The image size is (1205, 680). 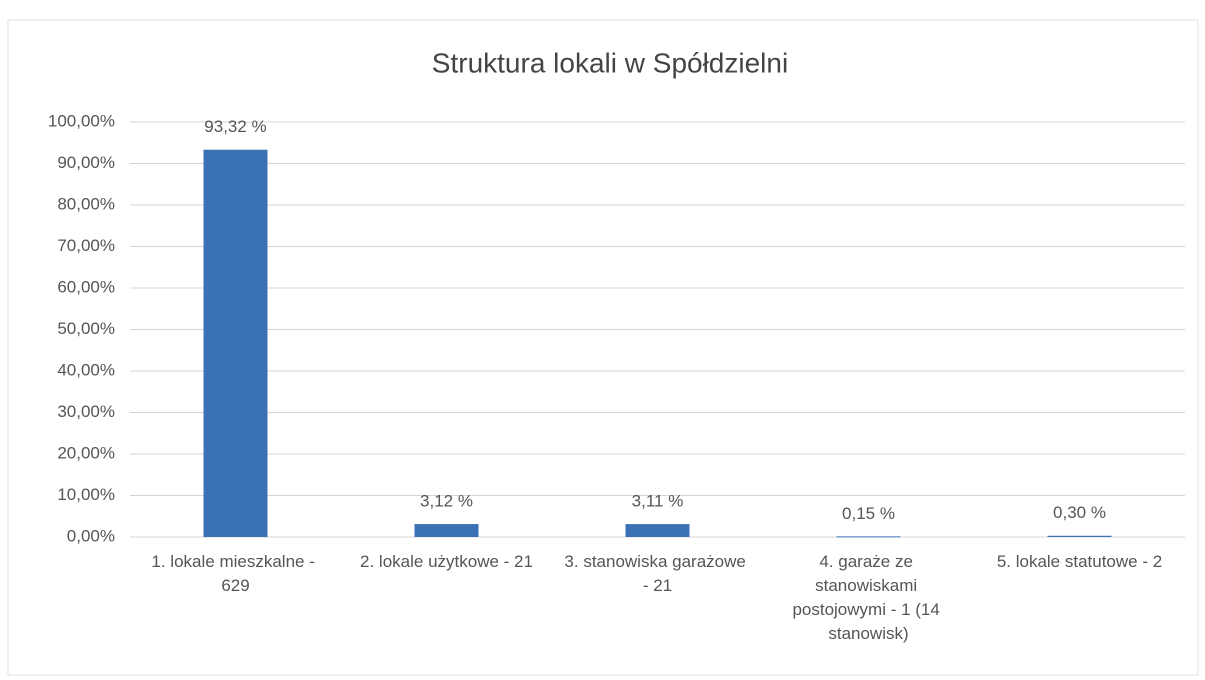 What do you see at coordinates (1079, 512) in the screenshot?
I see `data-label: 0,30 %` at bounding box center [1079, 512].